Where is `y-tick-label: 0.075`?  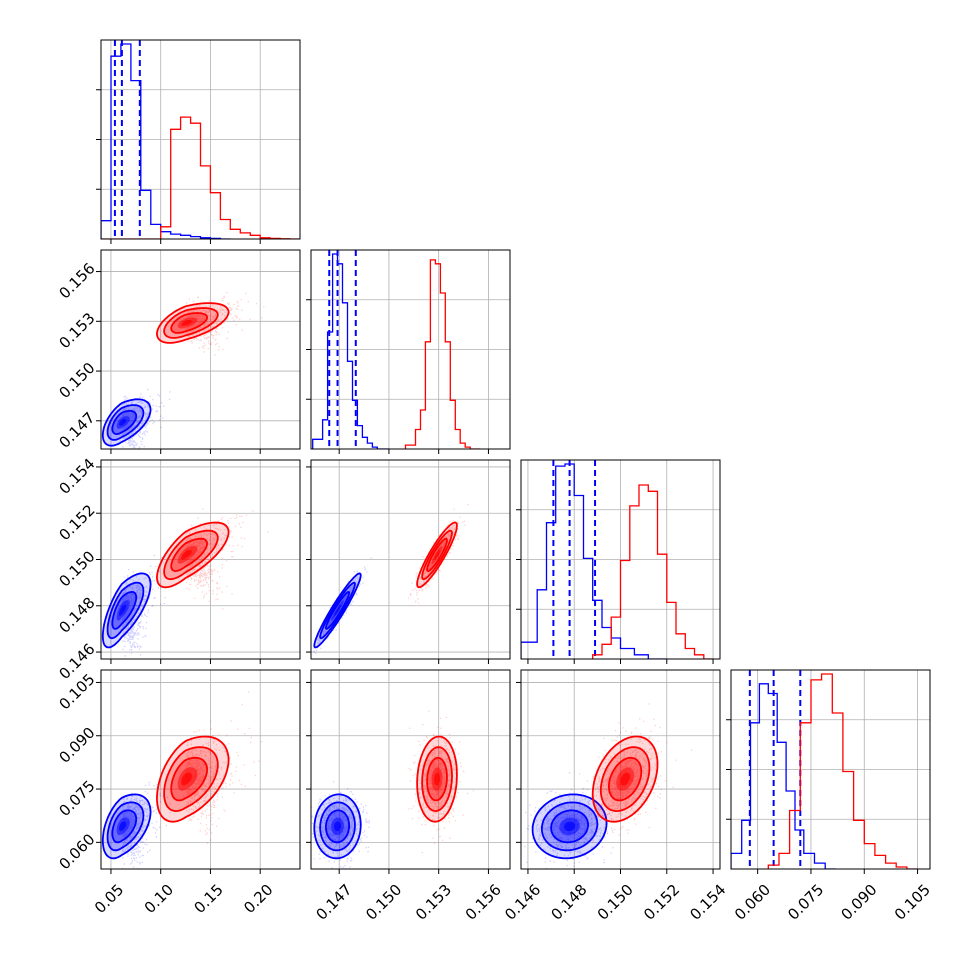
y-tick-label: 0.075 is located at coordinates (76, 798).